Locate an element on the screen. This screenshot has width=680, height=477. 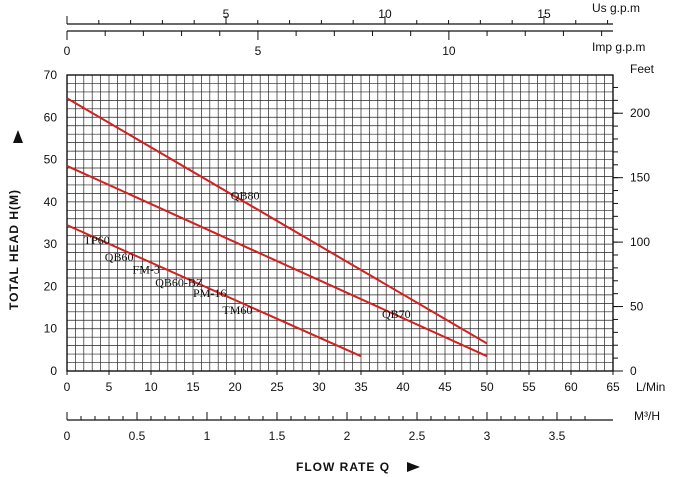
right-tick-label: 150 is located at coordinates (640, 178).